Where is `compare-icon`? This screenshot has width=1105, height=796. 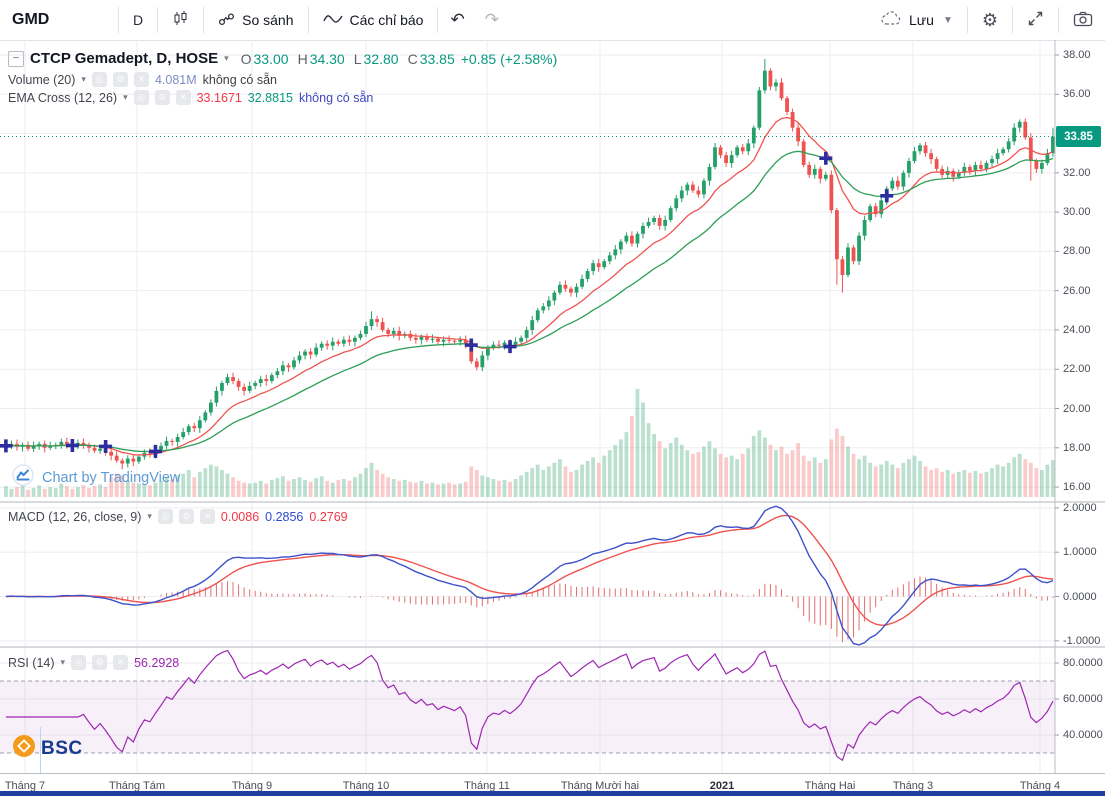
compare-icon is located at coordinates (226, 20).